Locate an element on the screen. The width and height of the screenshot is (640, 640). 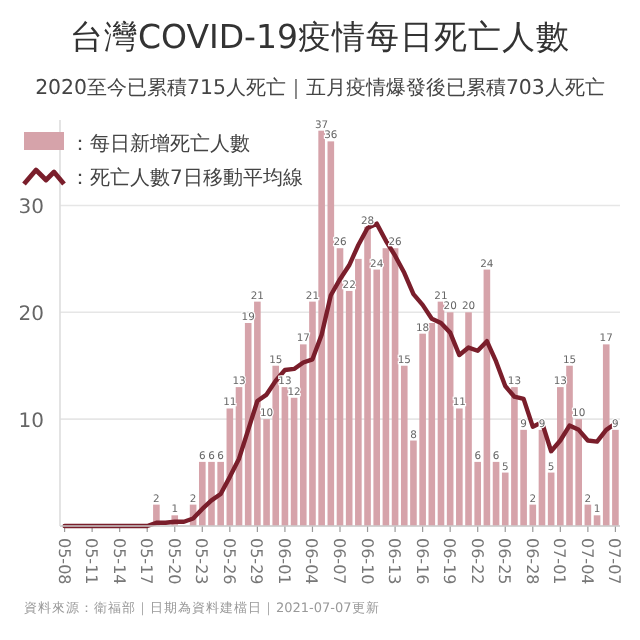
x-tick-label: 05-11 is located at coordinates (91, 561).